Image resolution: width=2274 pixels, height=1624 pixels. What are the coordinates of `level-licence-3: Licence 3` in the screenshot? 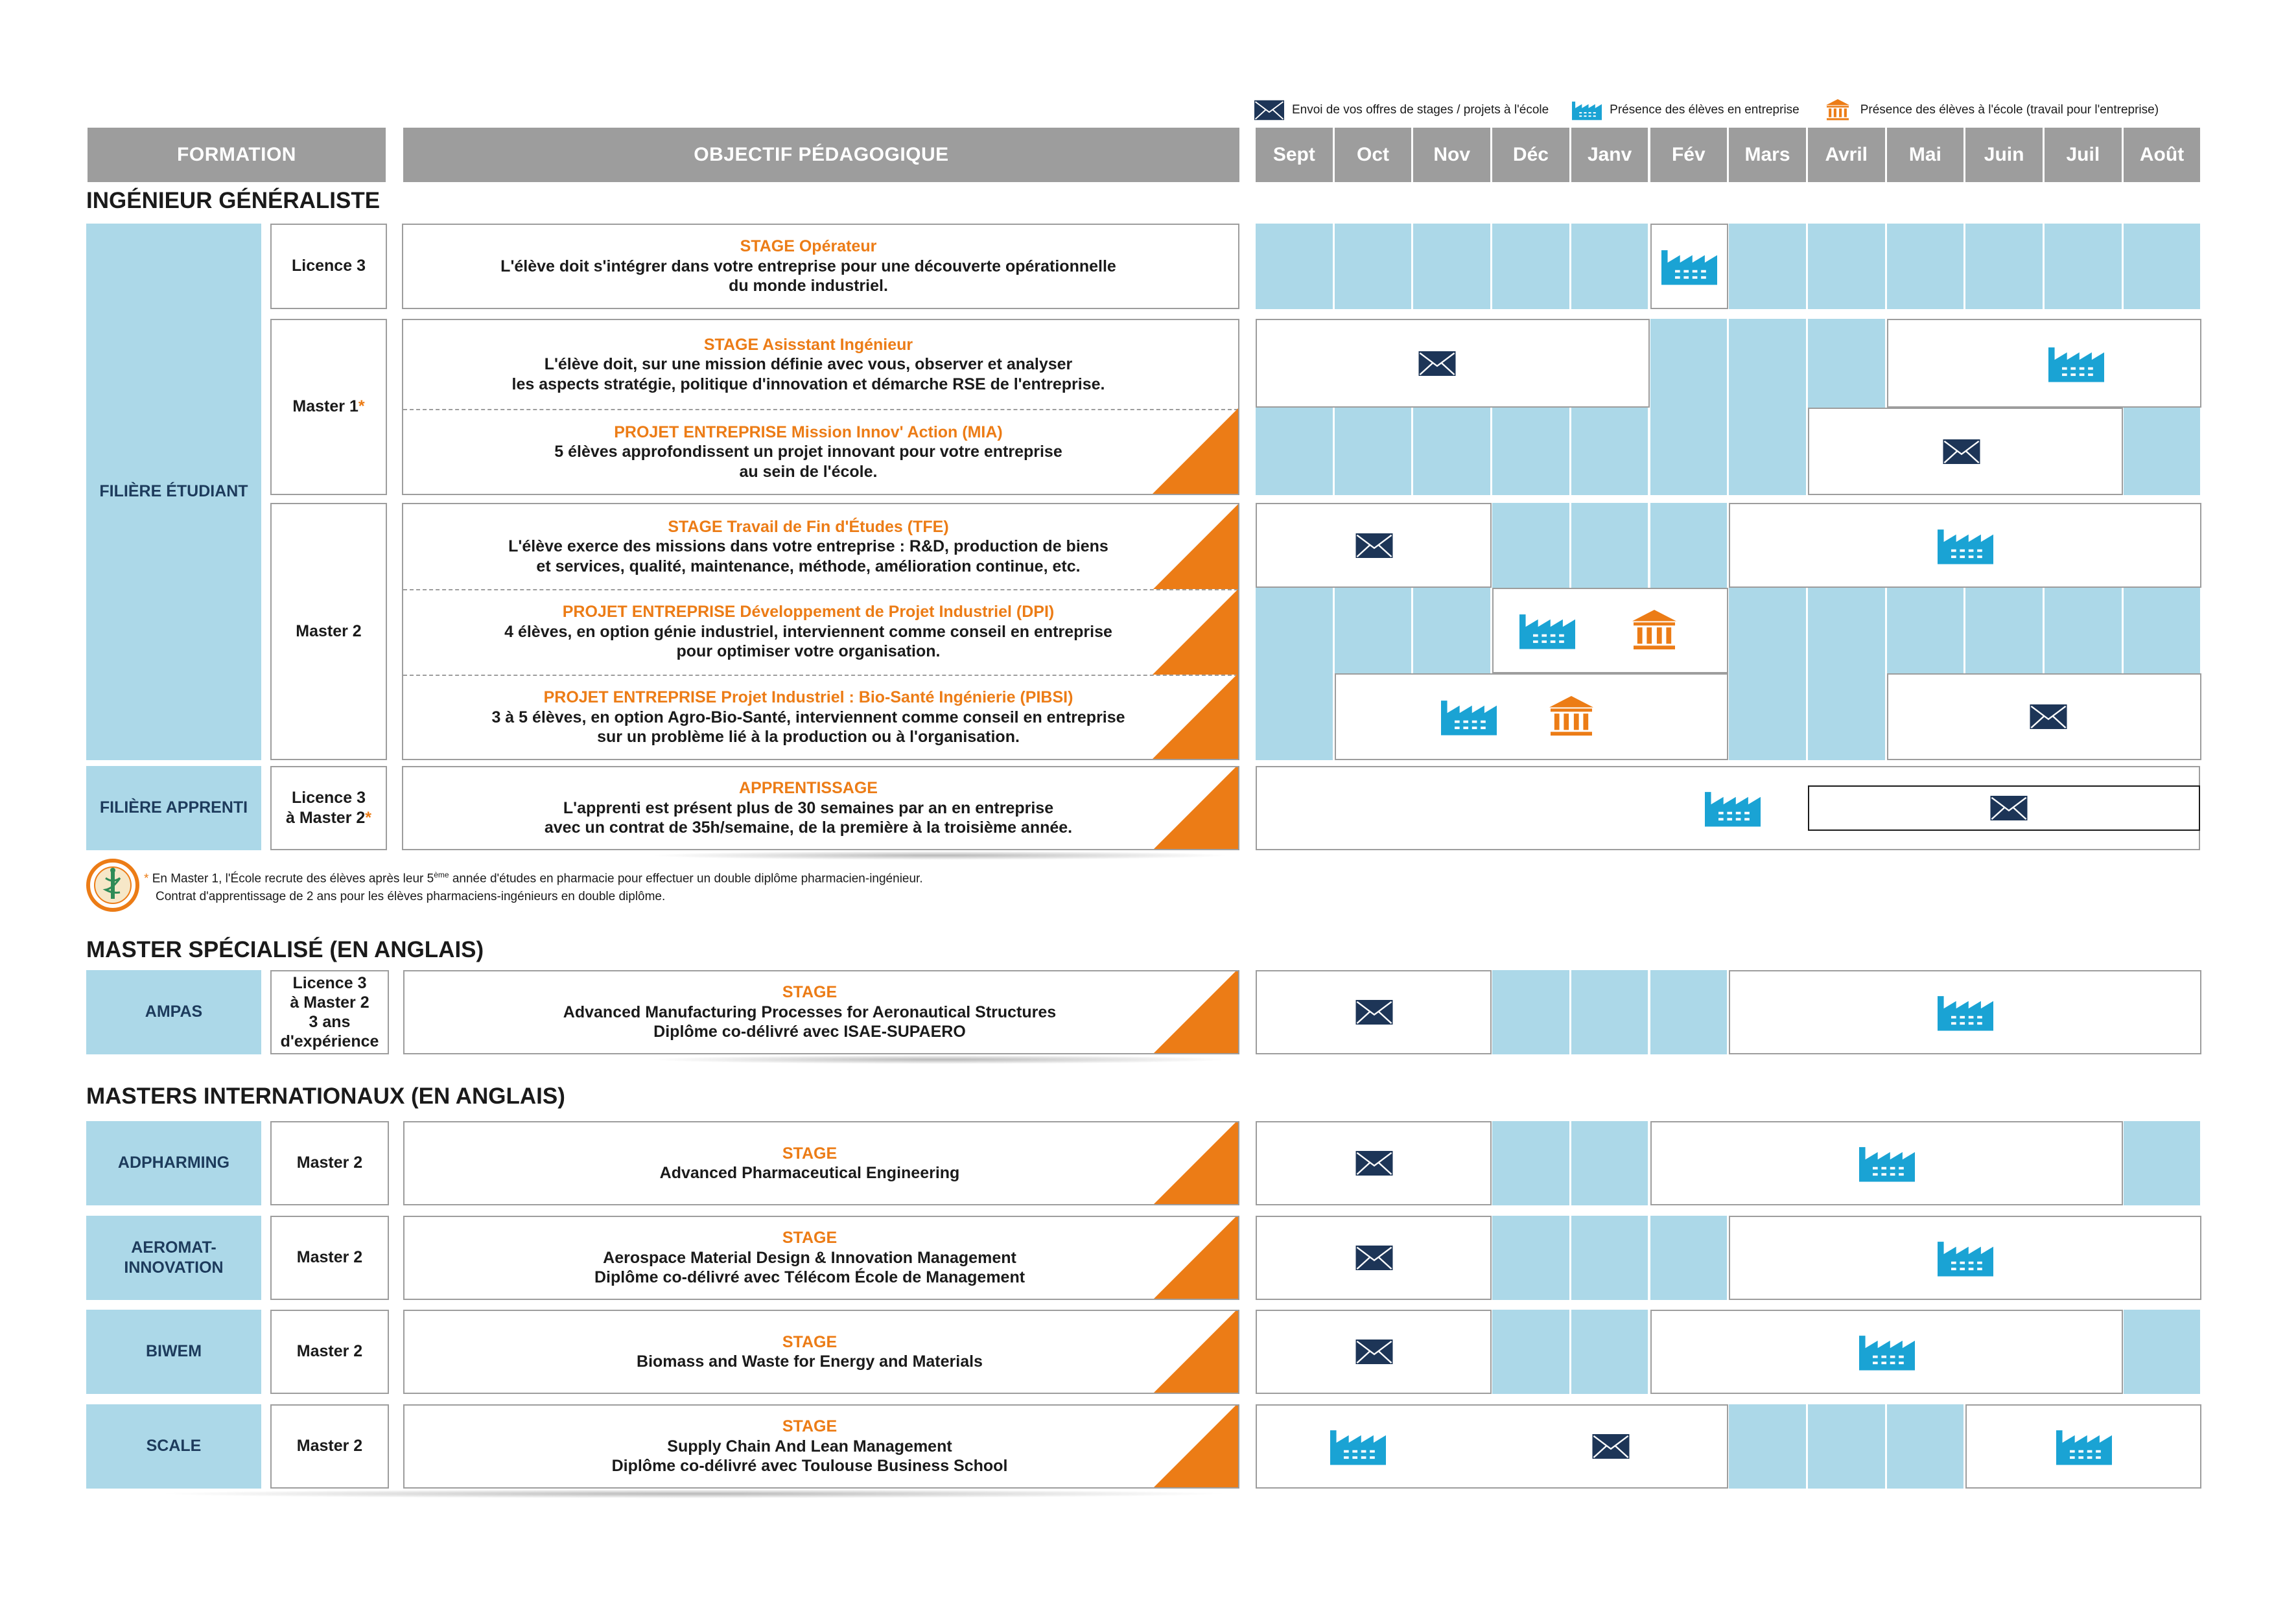 It's located at (328, 266).